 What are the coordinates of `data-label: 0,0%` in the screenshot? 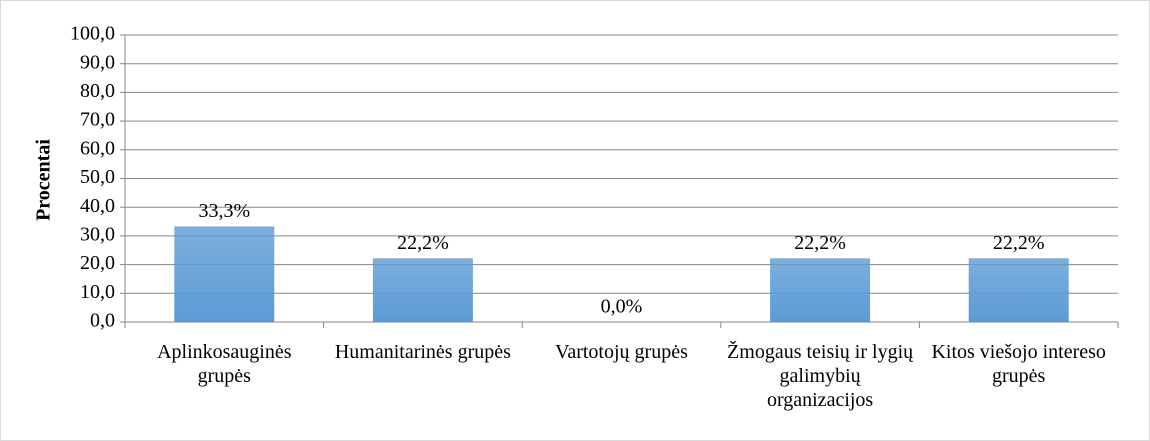 It's located at (622, 307).